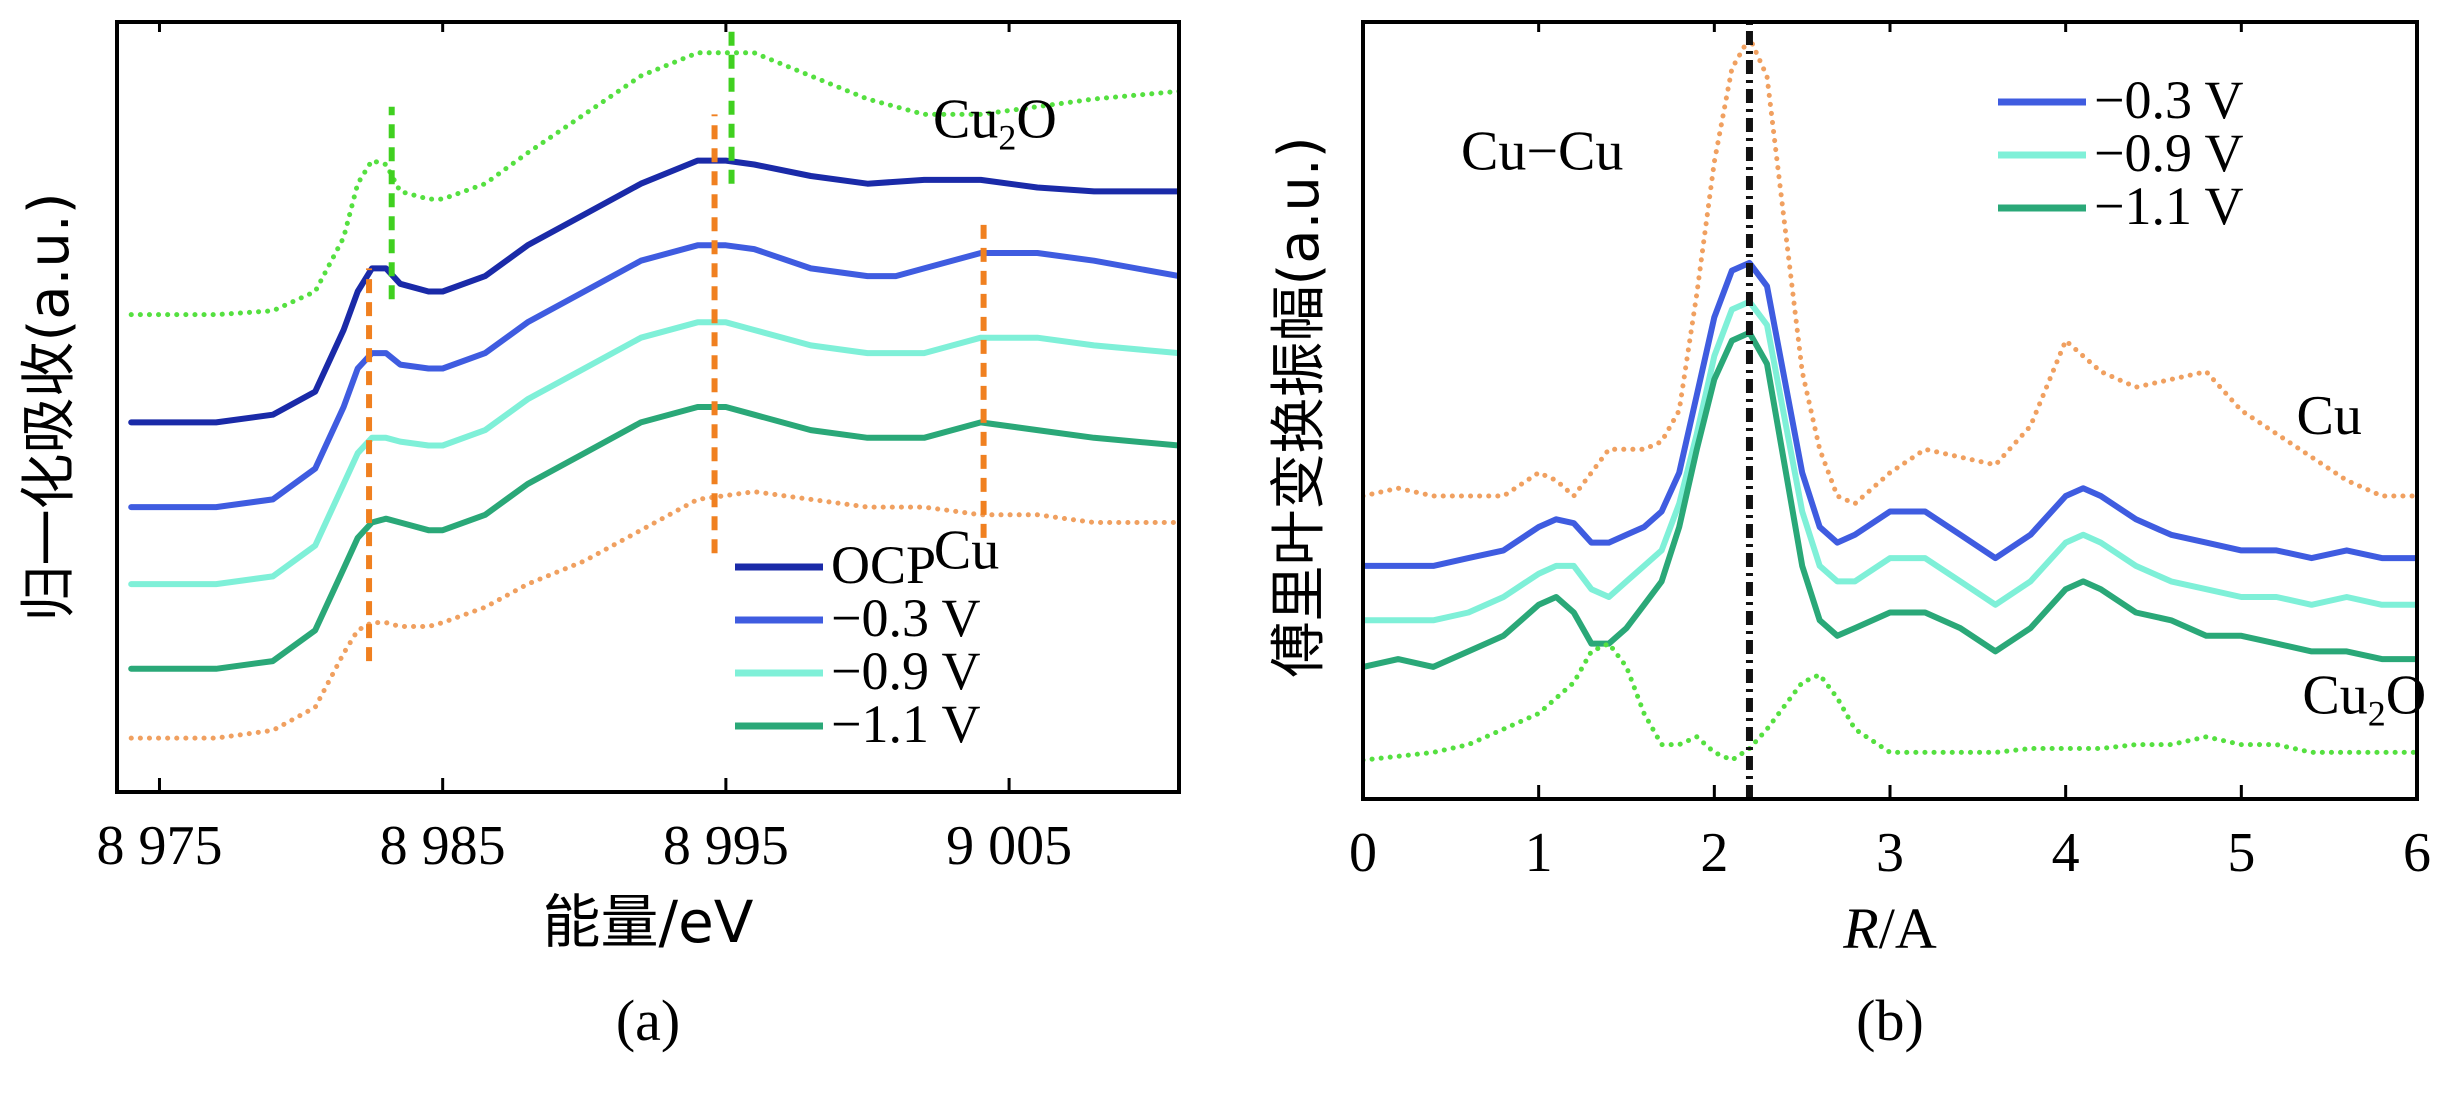 The height and width of the screenshot is (1096, 2450). Describe the element at coordinates (1363, 853) in the screenshot. I see `x-tick-label-0: 0` at that location.